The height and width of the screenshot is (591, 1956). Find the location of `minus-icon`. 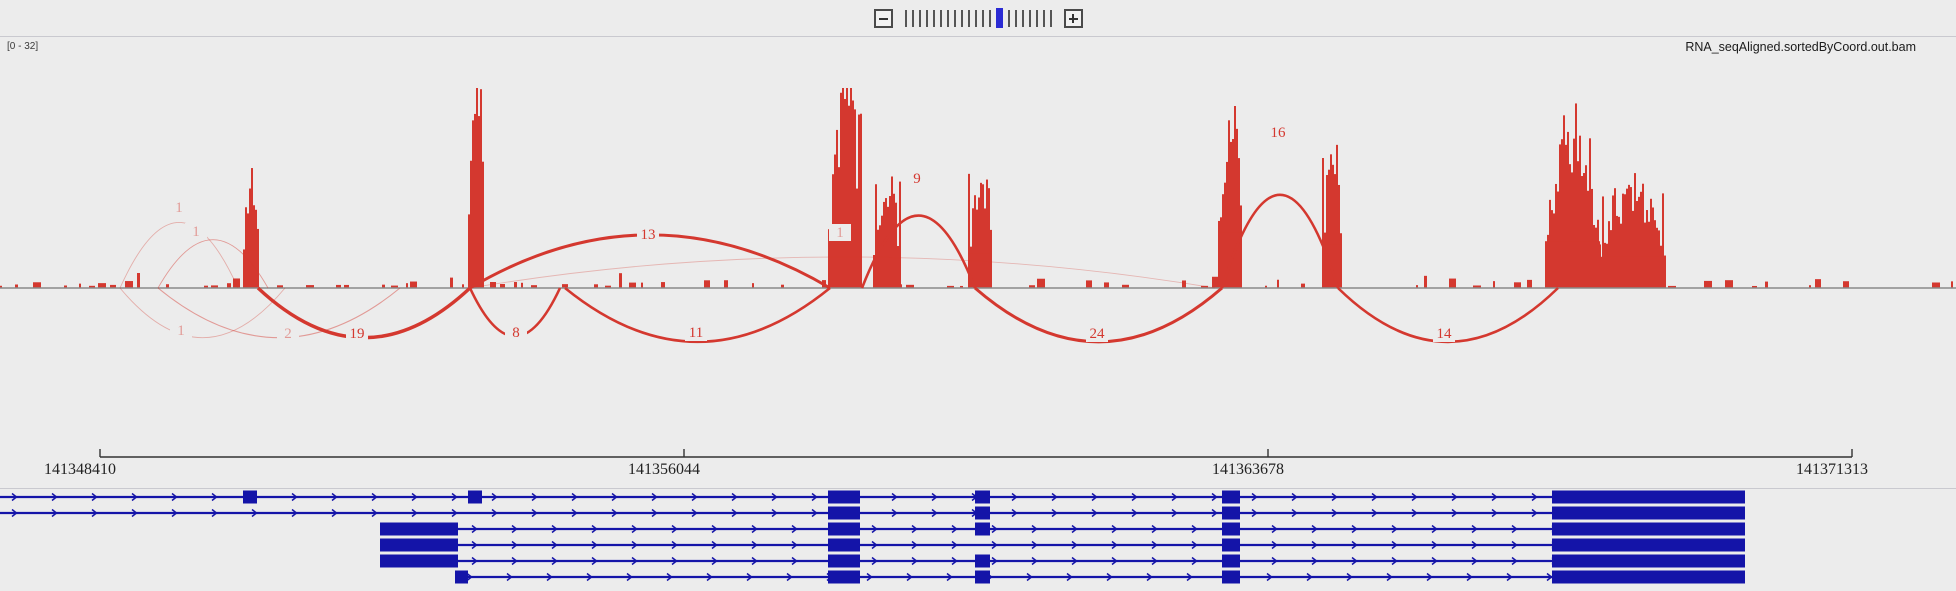

minus-icon is located at coordinates (883, 18).